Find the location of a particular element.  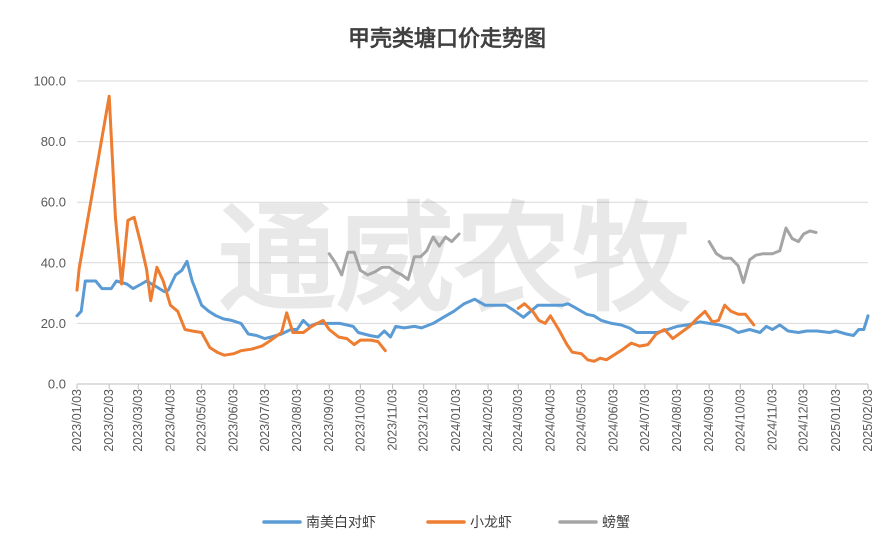

y-tick-label: 40.0 is located at coordinates (53, 262).